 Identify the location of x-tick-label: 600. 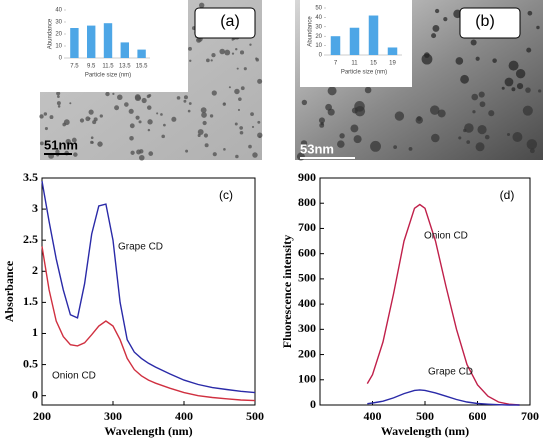
(478, 416).